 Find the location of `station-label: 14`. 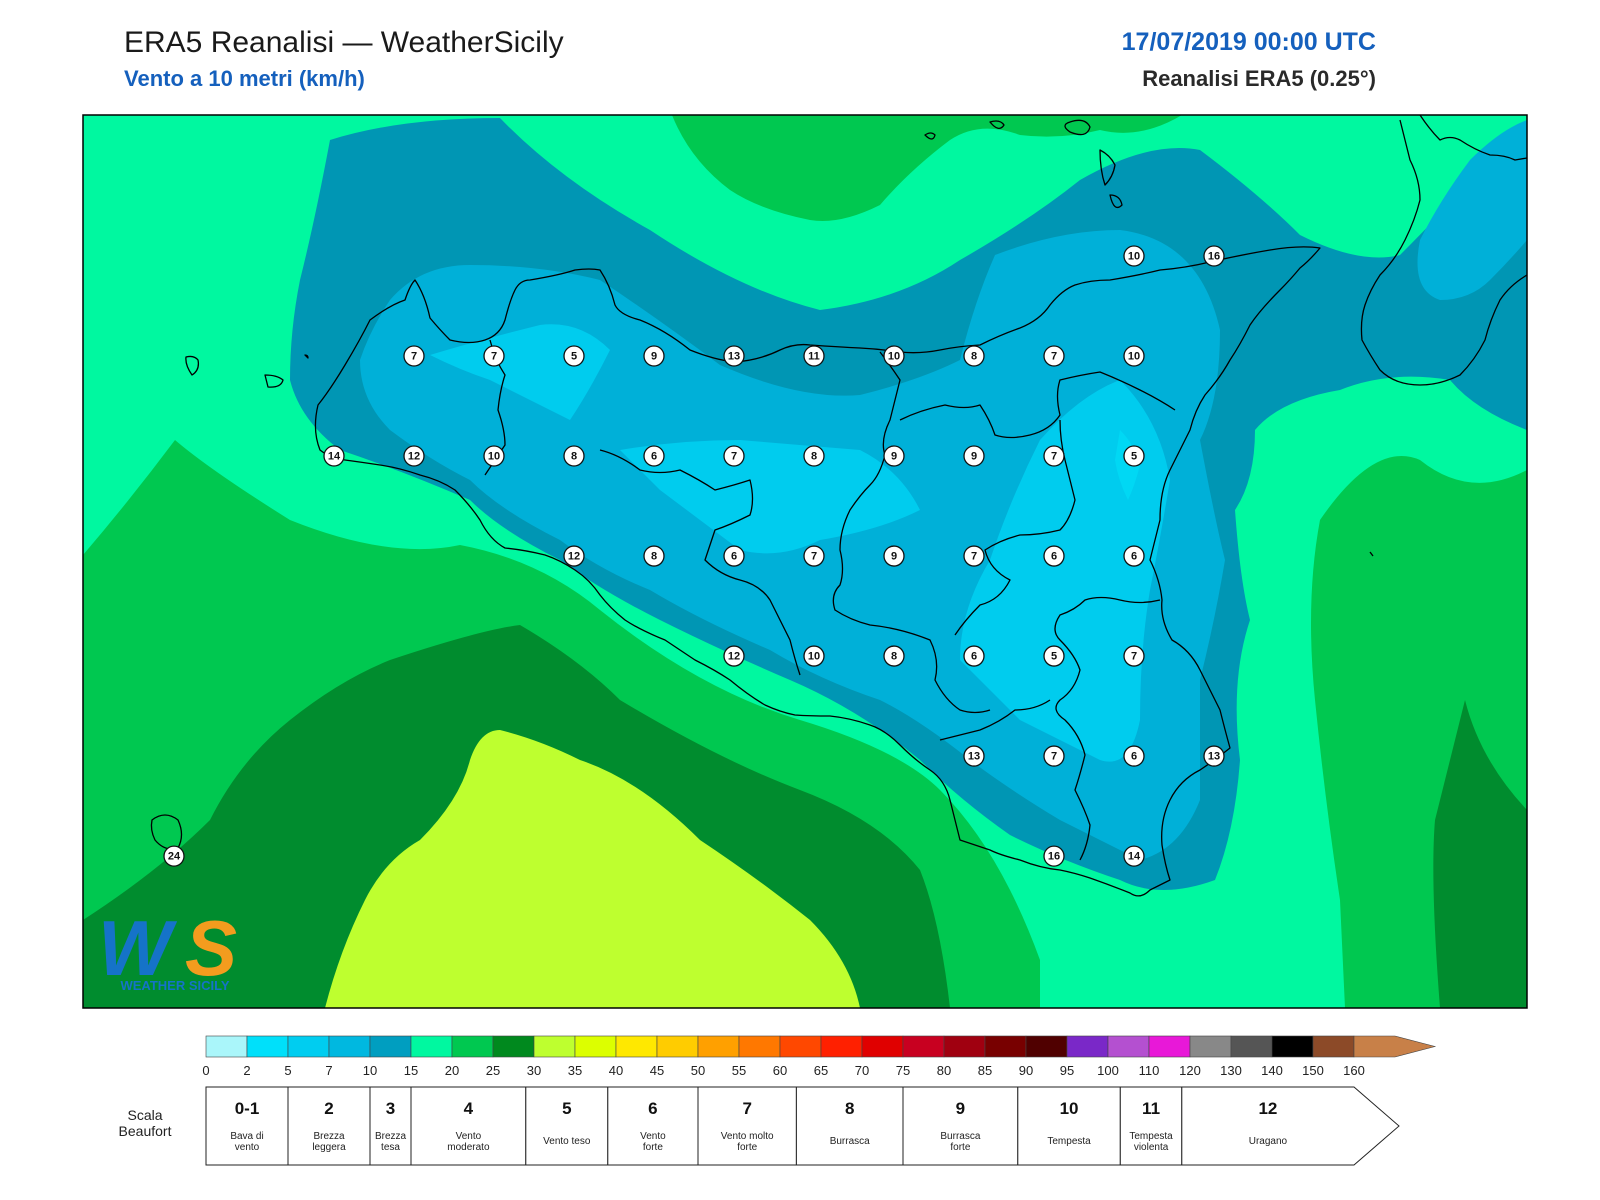

station-label: 14 is located at coordinates (1134, 857).